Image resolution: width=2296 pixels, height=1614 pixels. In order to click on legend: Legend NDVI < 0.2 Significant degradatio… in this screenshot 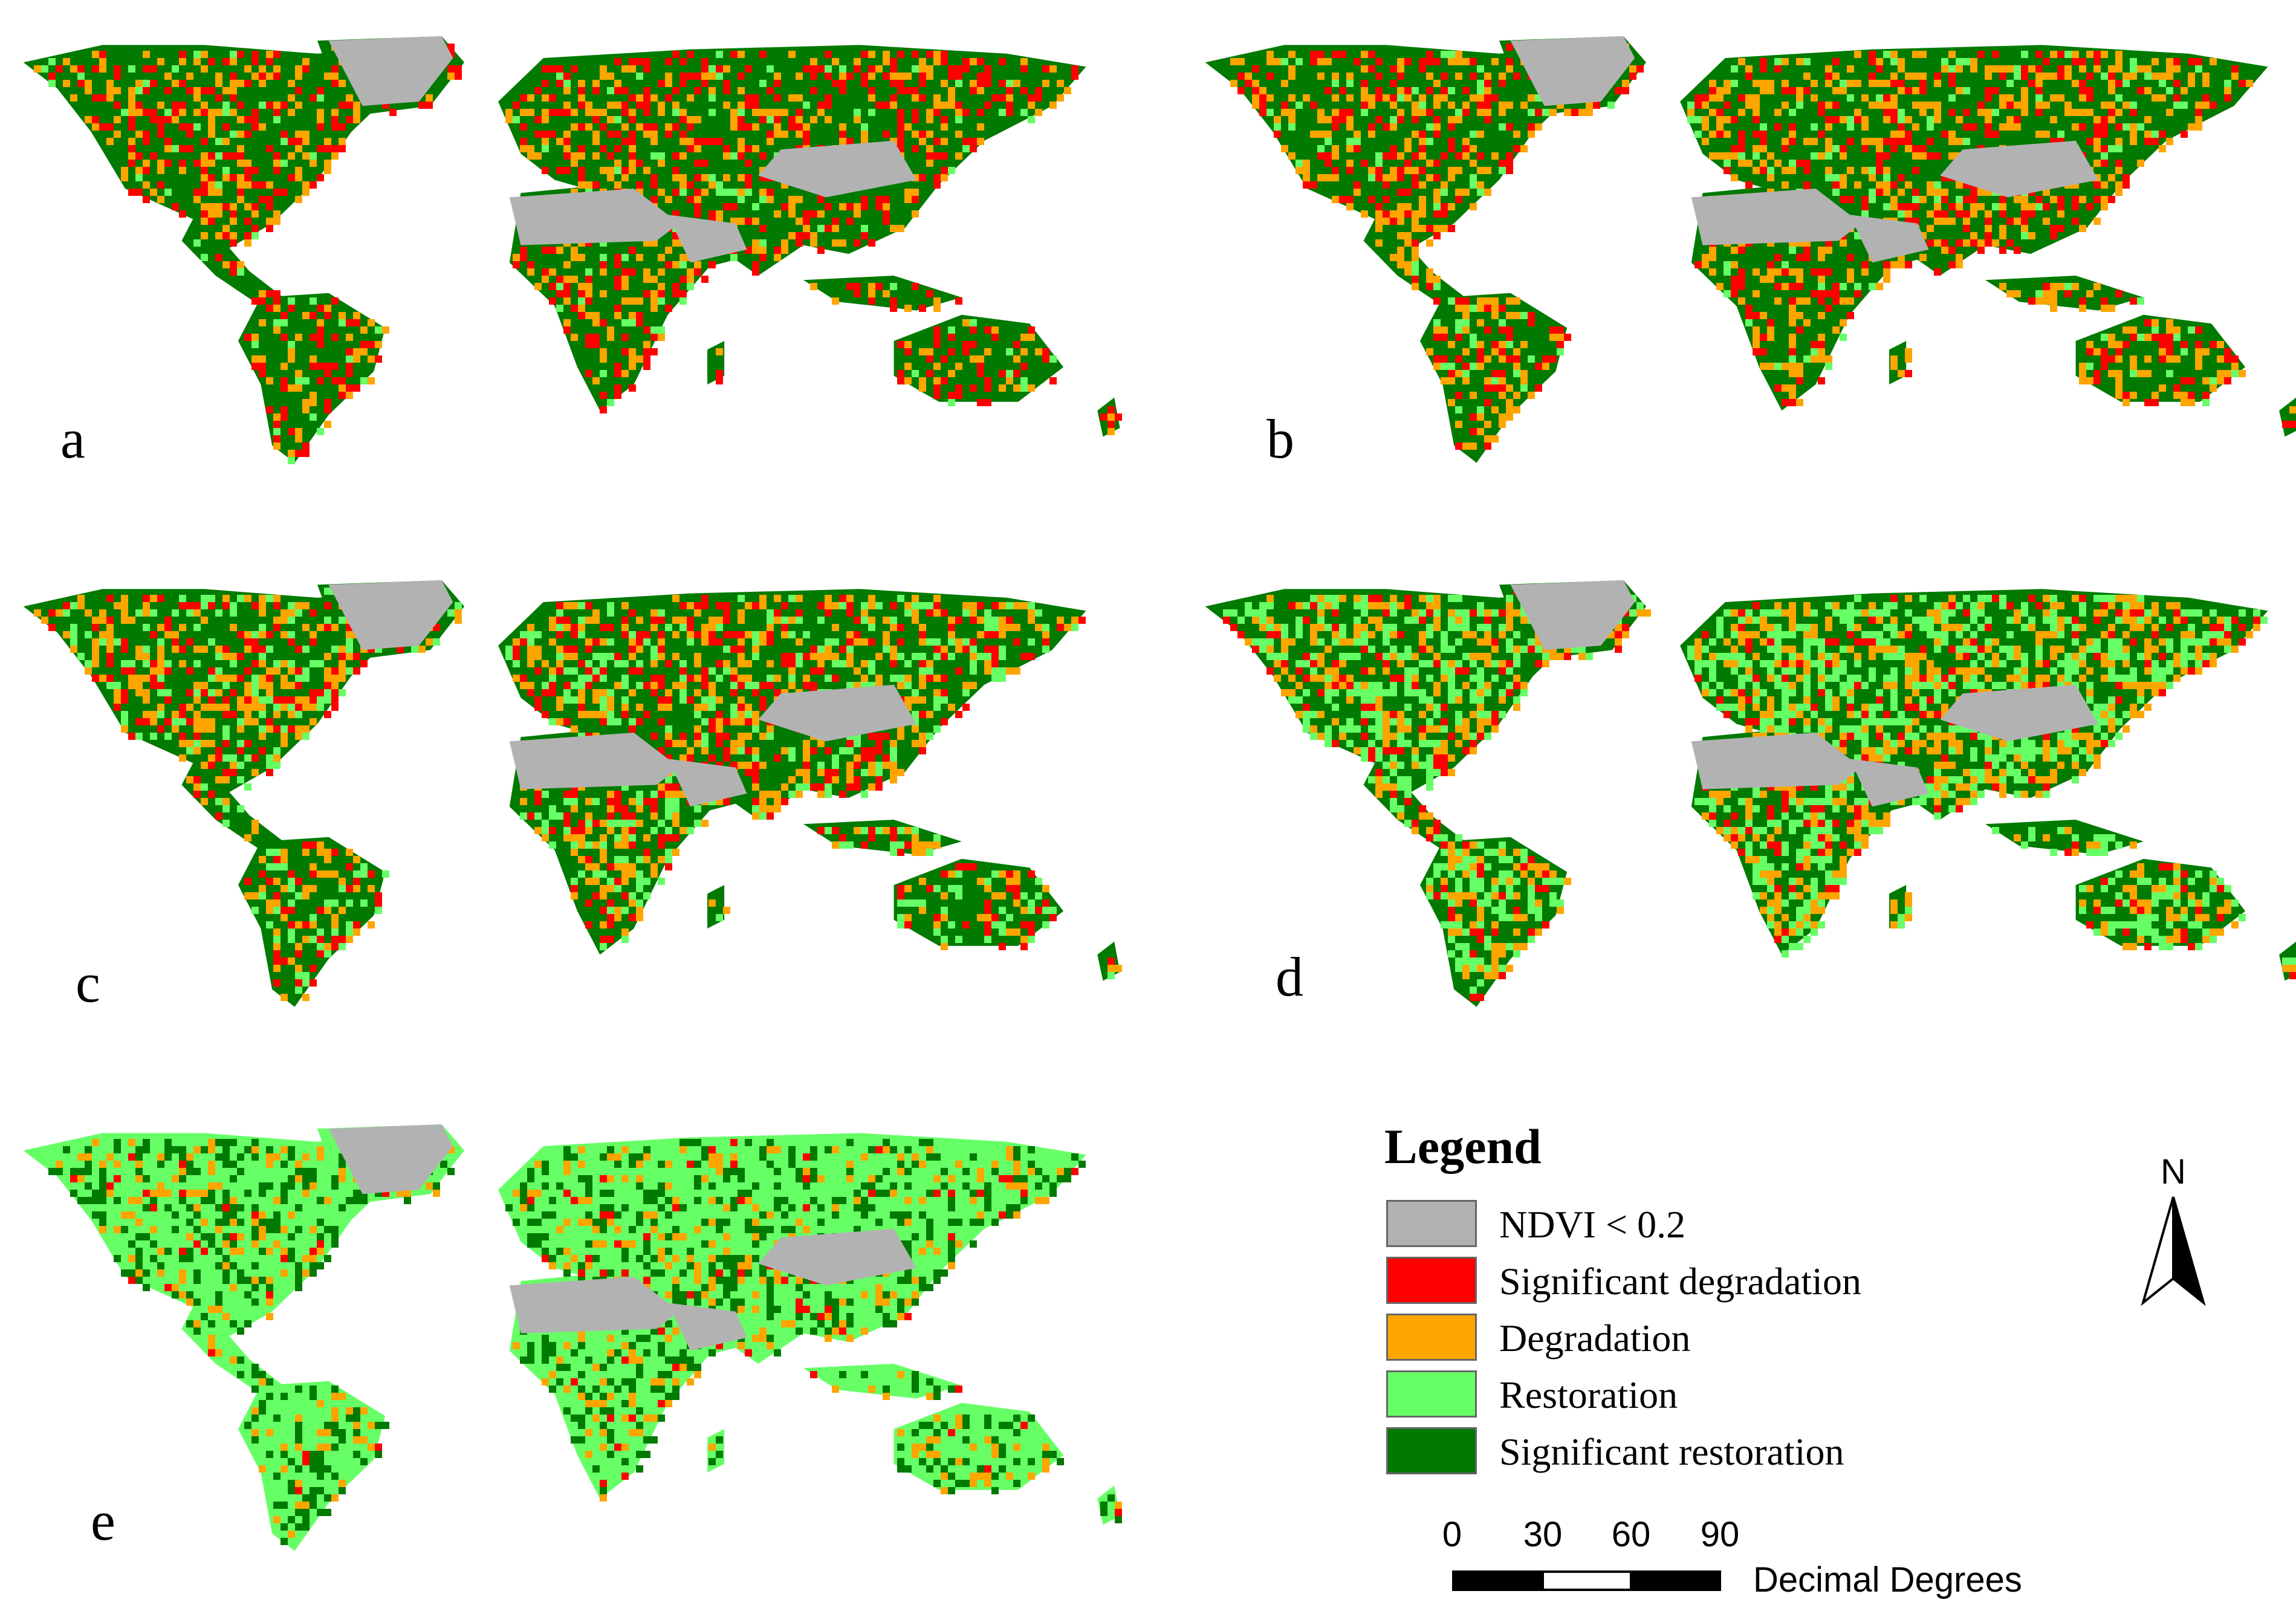, I will do `click(1716, 1330)`.